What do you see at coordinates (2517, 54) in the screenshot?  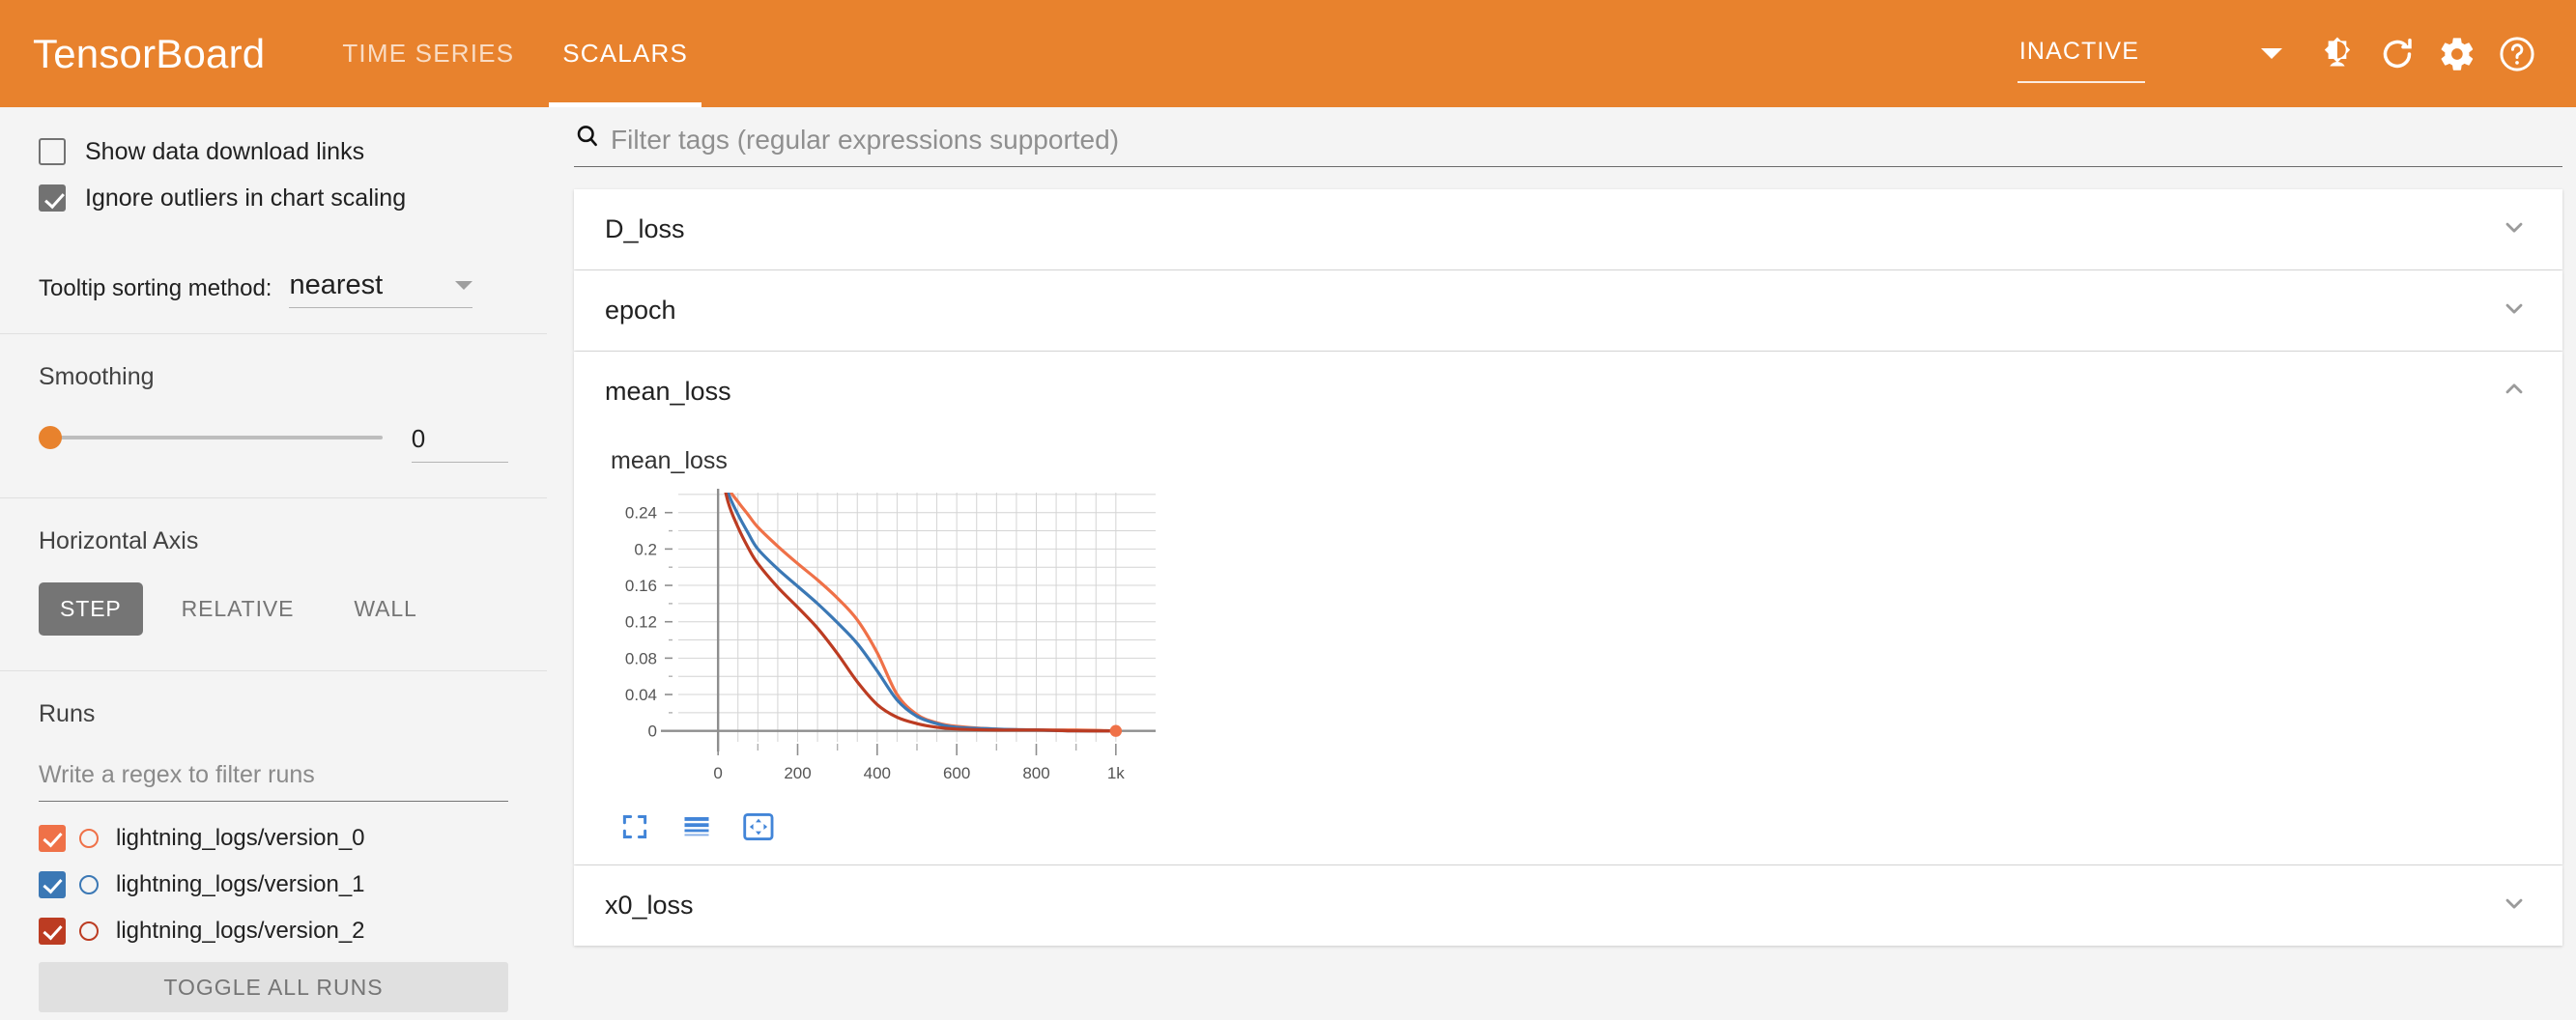 I see `help-icon` at bounding box center [2517, 54].